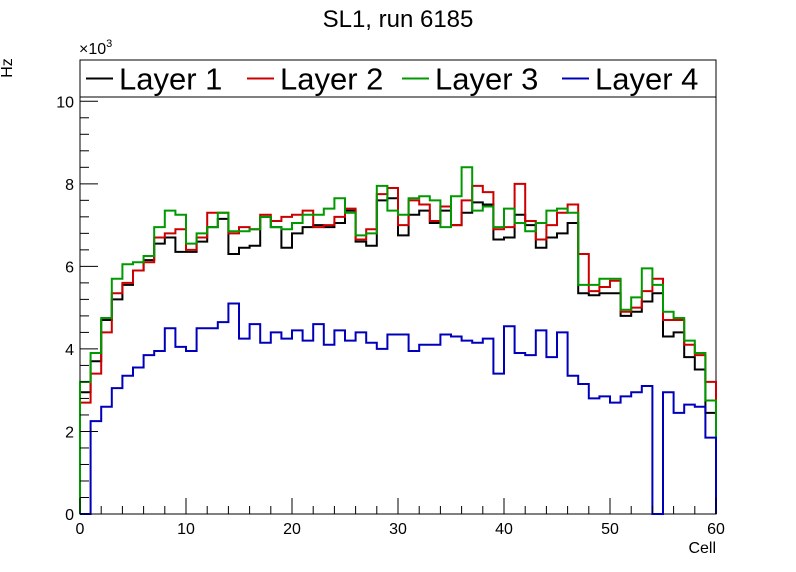 The width and height of the screenshot is (796, 572). I want to click on x-tick-label: 10, so click(186, 529).